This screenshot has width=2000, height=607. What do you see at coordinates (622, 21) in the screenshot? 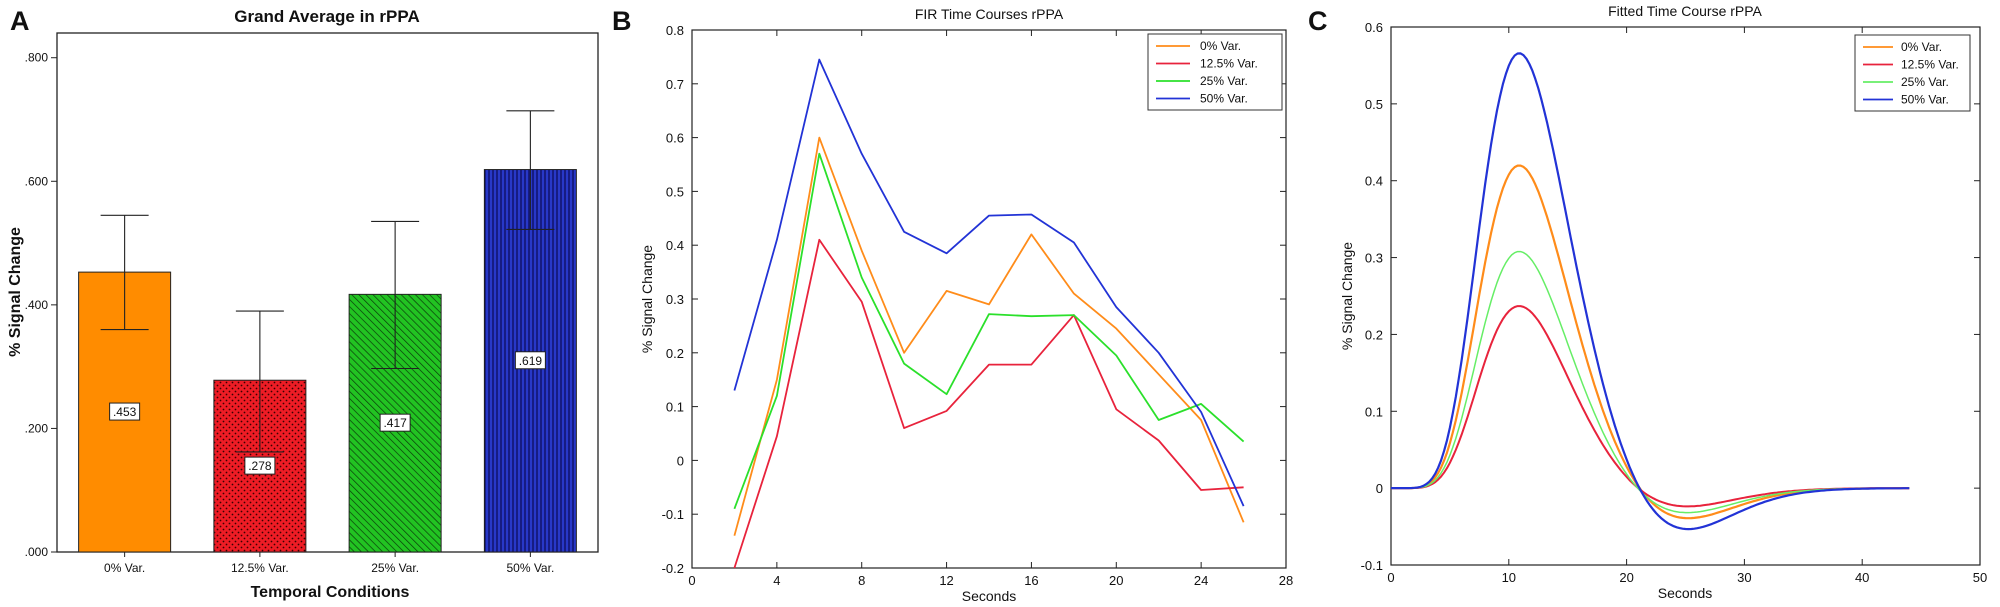
I see `panel-label-b: B` at bounding box center [622, 21].